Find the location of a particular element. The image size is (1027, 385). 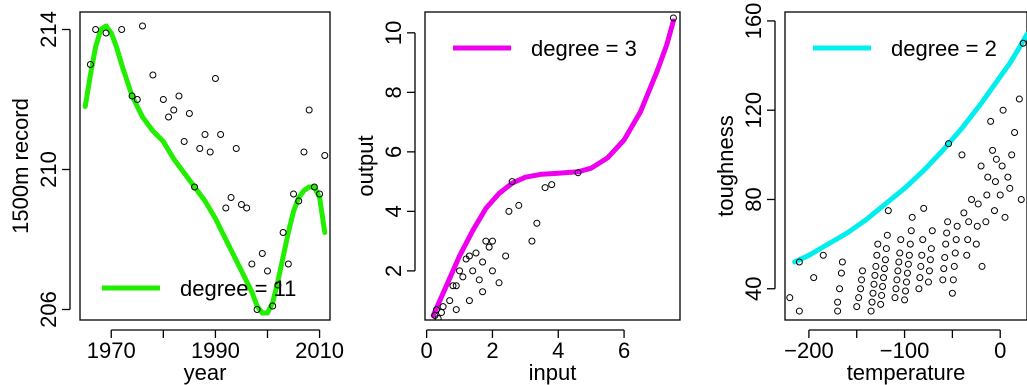

y-axis-title: toughness is located at coordinates (725, 166).